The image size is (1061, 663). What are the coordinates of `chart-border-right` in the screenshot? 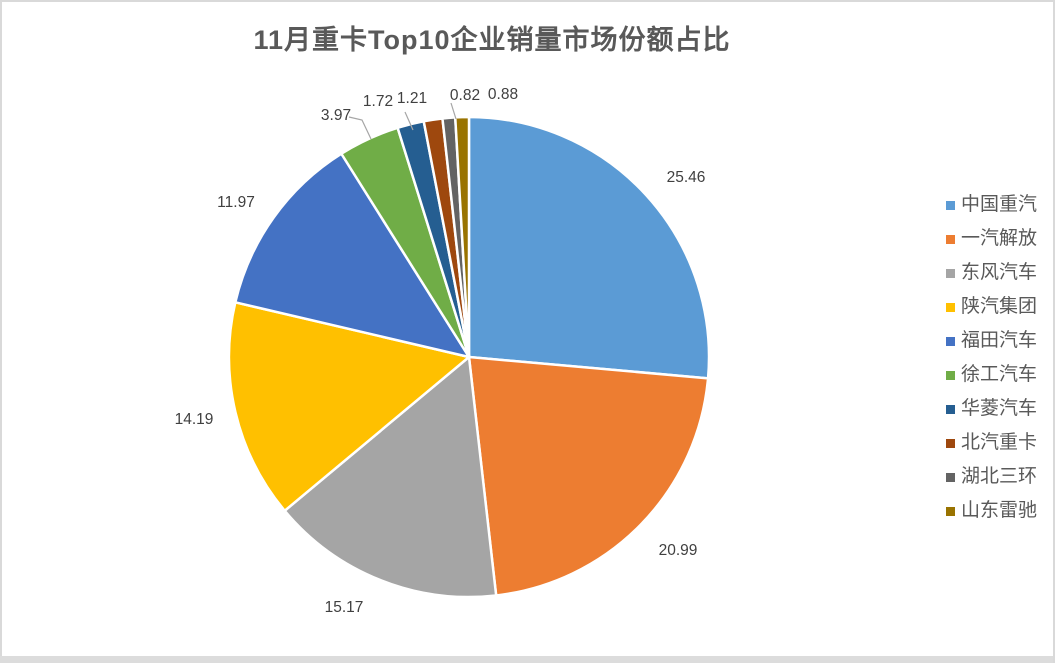 It's located at (1054, 331).